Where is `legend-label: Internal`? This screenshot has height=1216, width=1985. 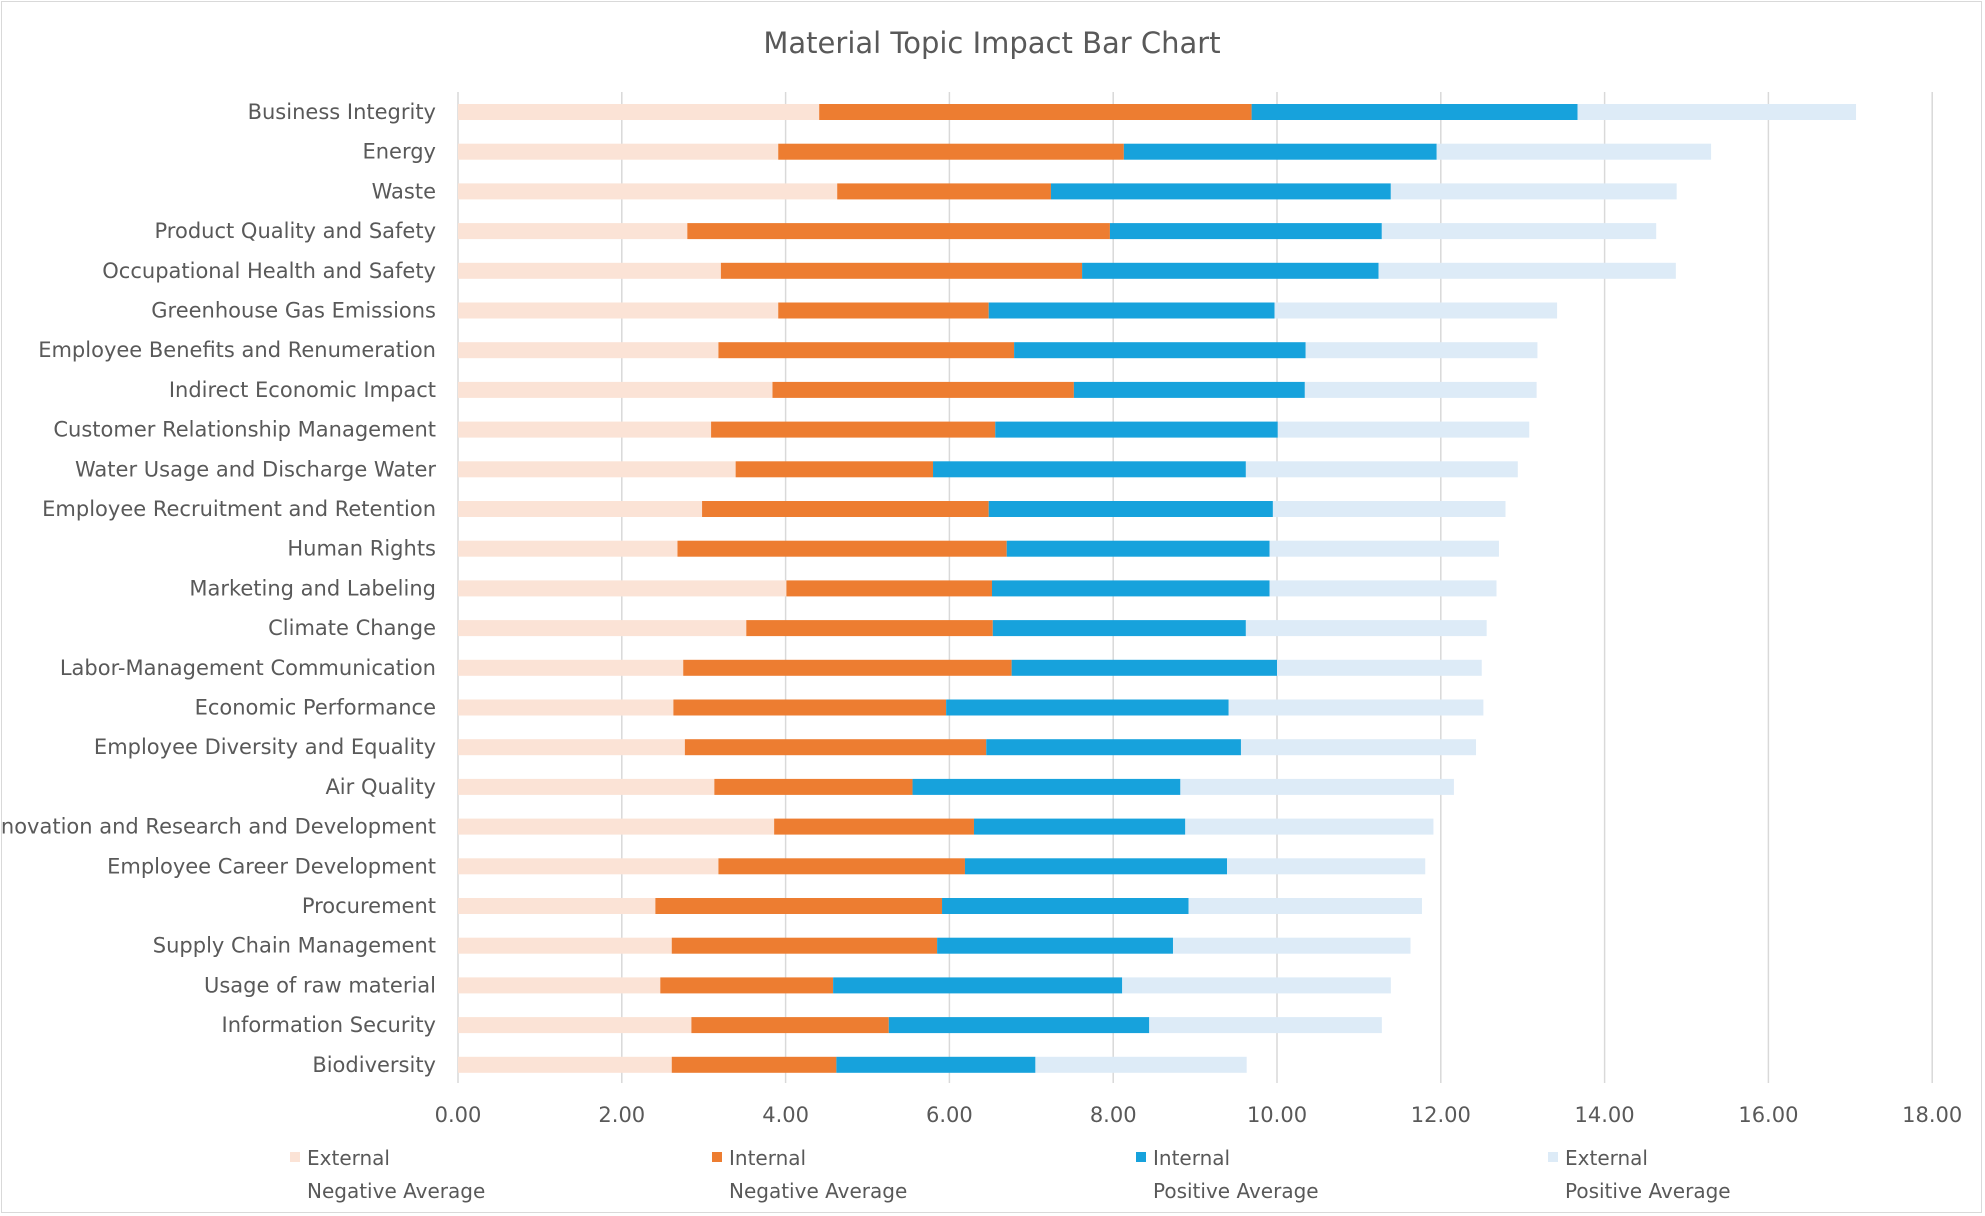
legend-label: Internal is located at coordinates (1191, 1158).